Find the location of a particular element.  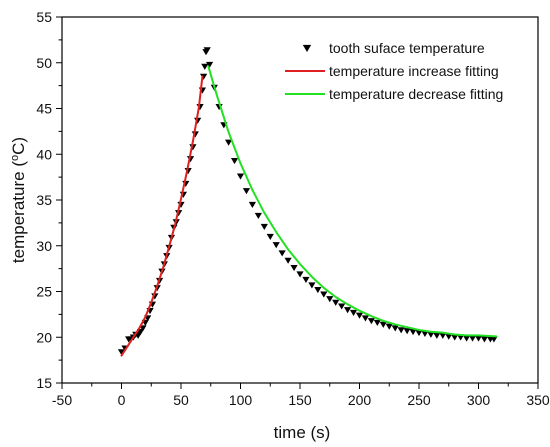

y-axis-title-unit: C) is located at coordinates (18, 146).